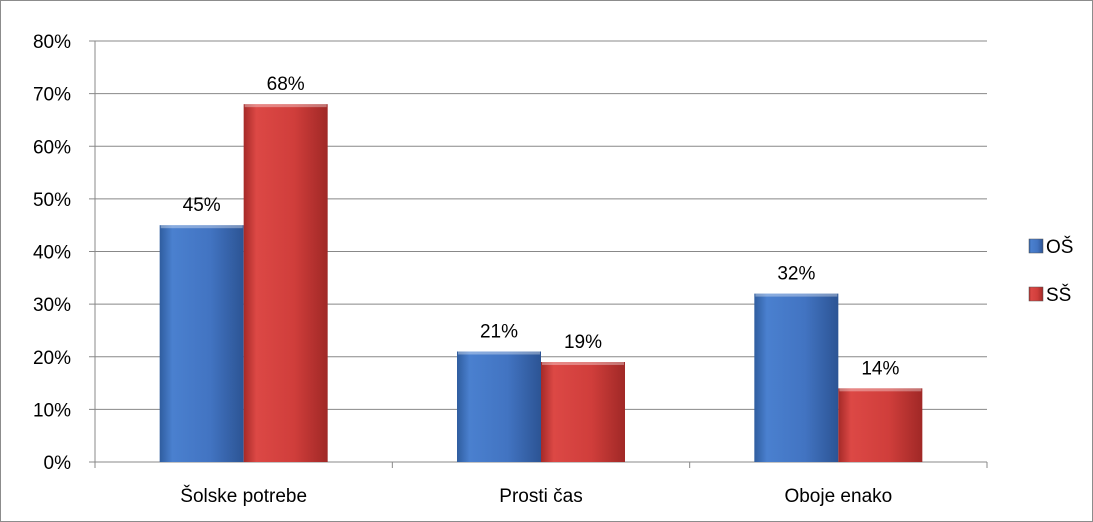  What do you see at coordinates (880, 368) in the screenshot?
I see `data-label: 14%` at bounding box center [880, 368].